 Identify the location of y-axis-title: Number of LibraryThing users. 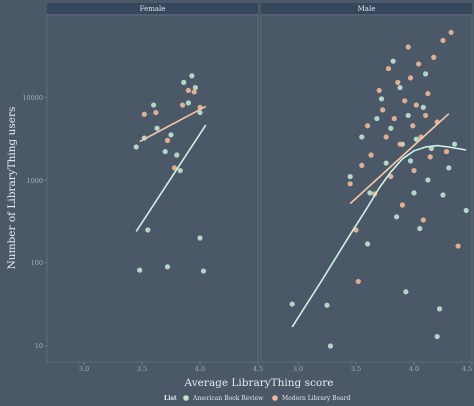
(12, 188).